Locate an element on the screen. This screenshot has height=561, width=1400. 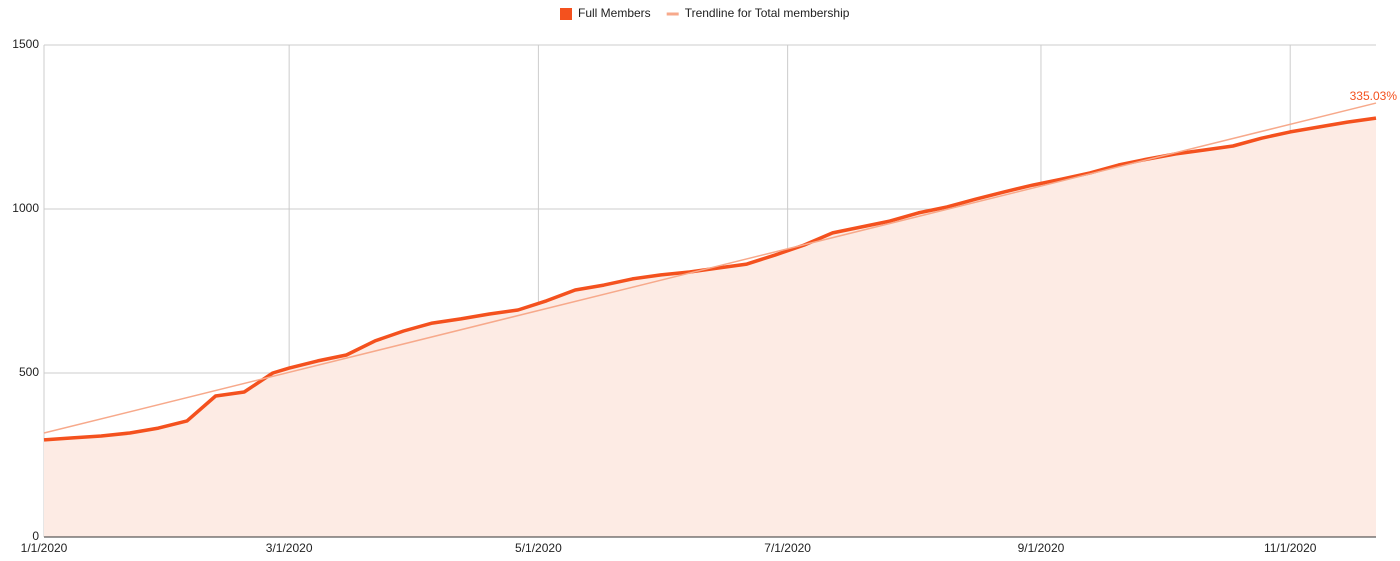
legend-label: Full Members is located at coordinates (614, 13).